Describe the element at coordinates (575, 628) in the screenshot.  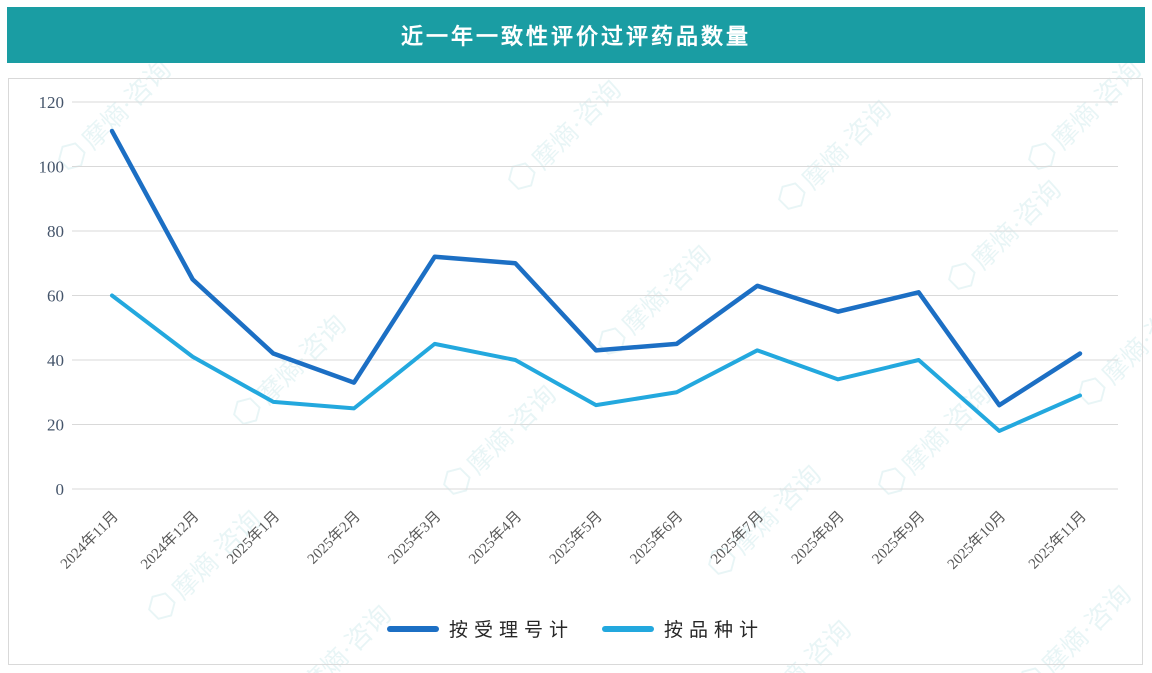
I see `chart-legend: 按受理号计 按品种计` at that location.